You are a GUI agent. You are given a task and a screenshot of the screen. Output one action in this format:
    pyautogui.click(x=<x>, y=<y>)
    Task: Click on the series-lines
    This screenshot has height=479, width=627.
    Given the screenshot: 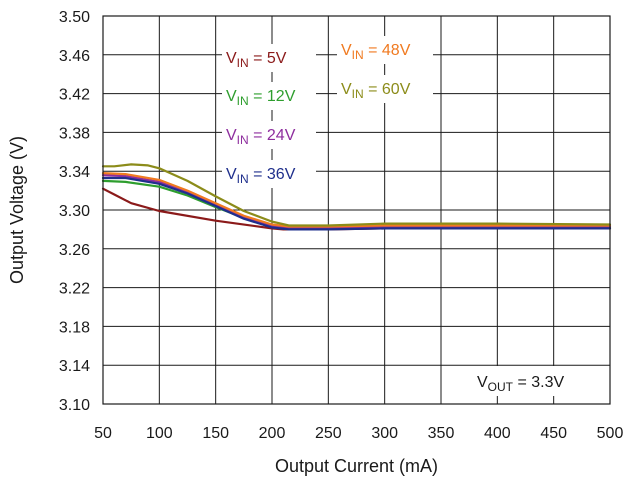 What is the action you would take?
    pyautogui.click(x=356, y=197)
    